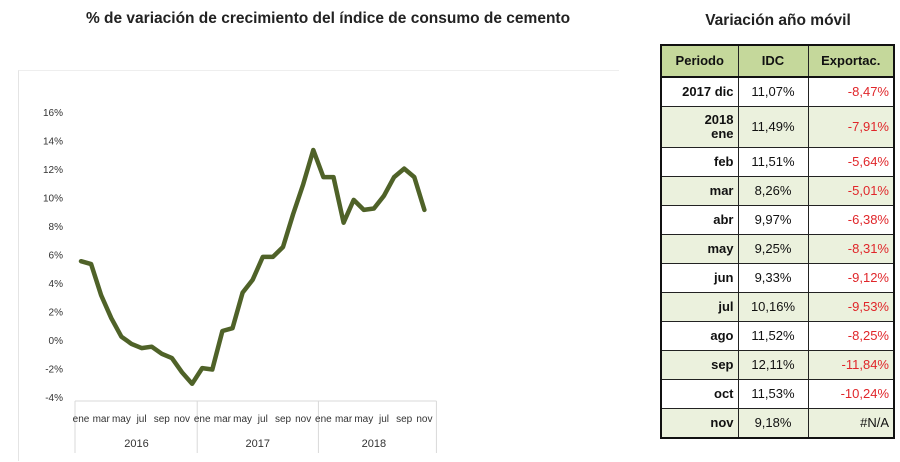 The image size is (900, 462). What do you see at coordinates (851, 91) in the screenshot?
I see `export-cell: -8,47%` at bounding box center [851, 91].